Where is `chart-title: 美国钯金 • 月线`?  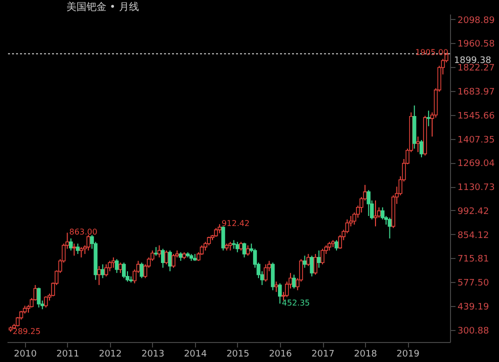
chart-title: 美国钯金 • 月线 is located at coordinates (102, 7).